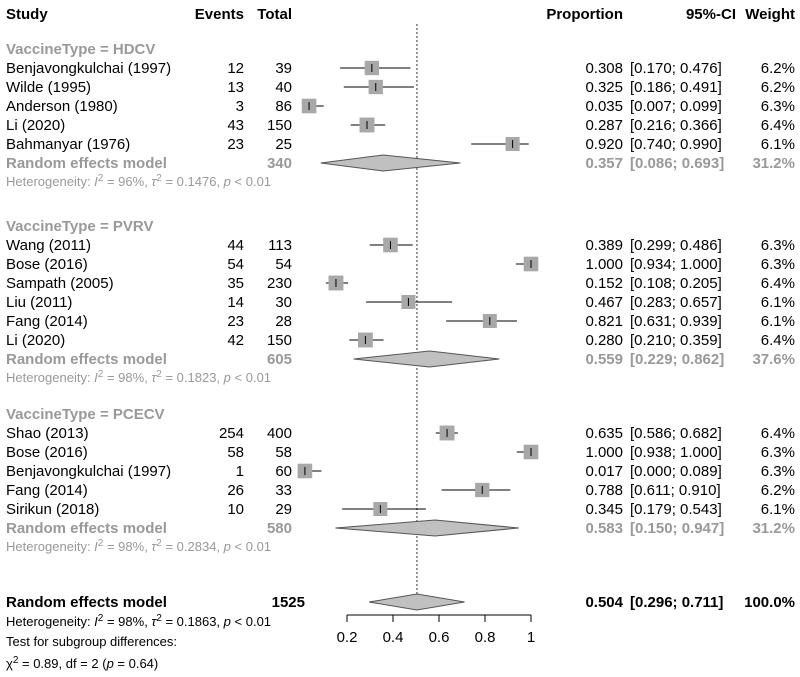 The width and height of the screenshot is (800, 677). Describe the element at coordinates (677, 359) in the screenshot. I see `subgroup-model-ci: [0.229; 0.862]` at that location.